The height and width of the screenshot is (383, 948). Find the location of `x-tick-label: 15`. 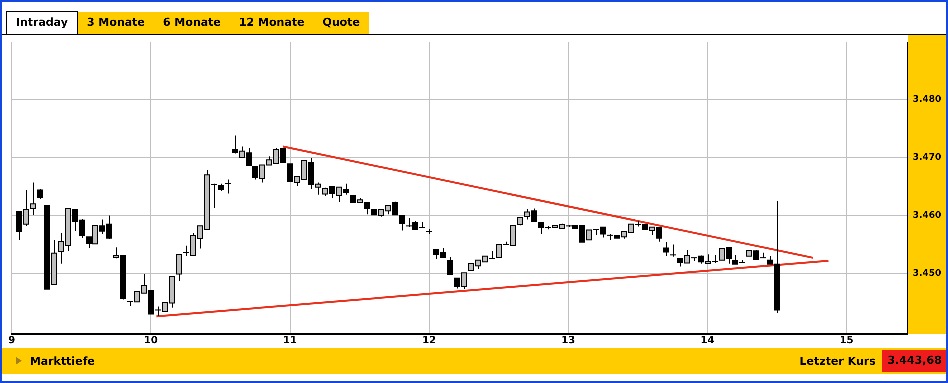

x-tick-label: 15 is located at coordinates (847, 341).